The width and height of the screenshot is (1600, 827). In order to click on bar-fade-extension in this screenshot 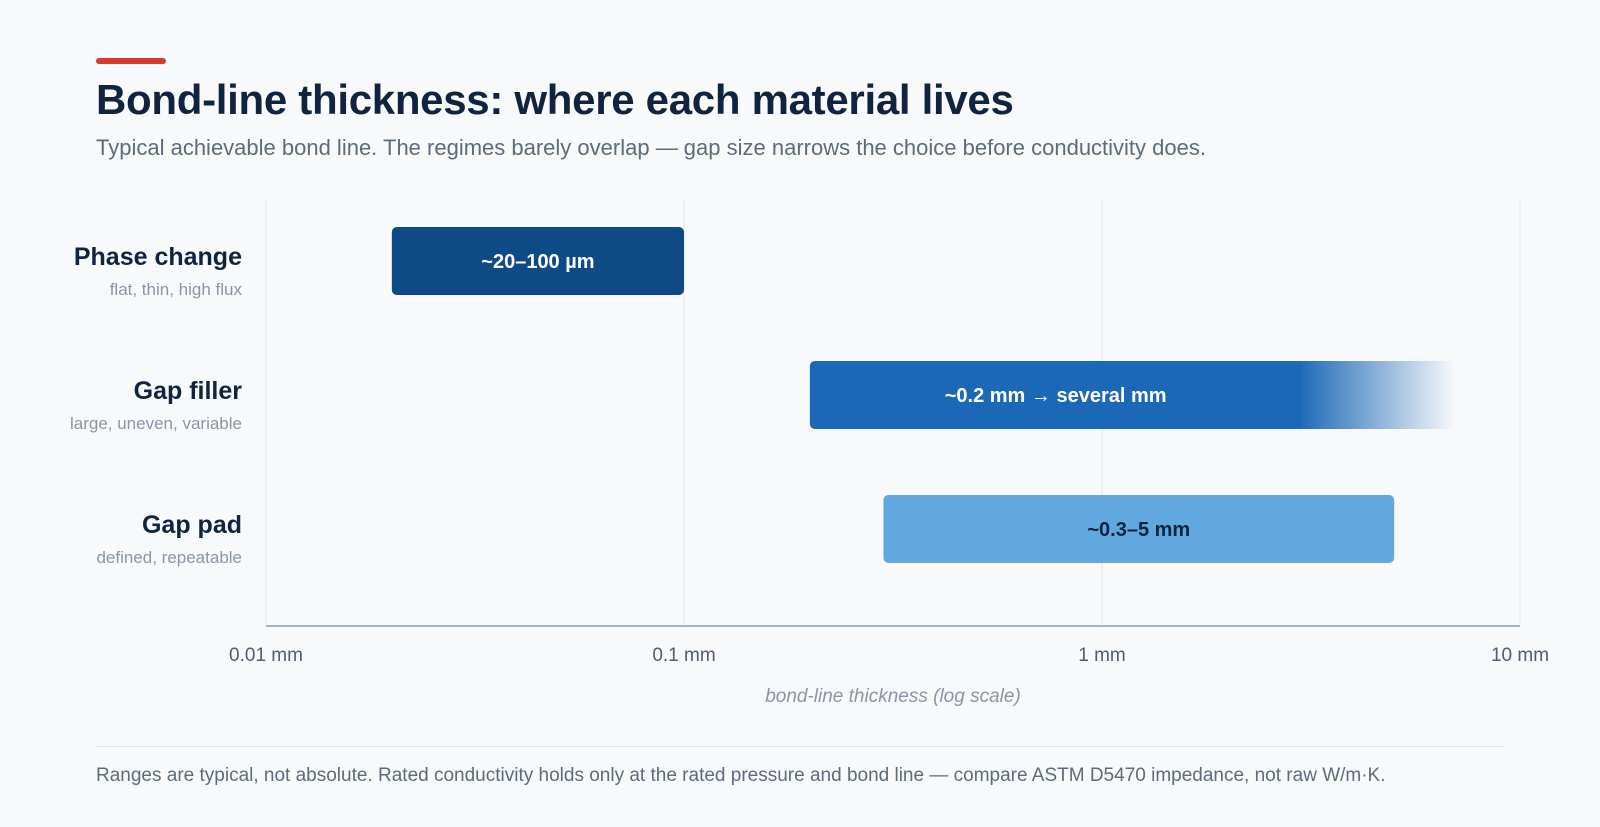, I will do `click(1376, 395)`.